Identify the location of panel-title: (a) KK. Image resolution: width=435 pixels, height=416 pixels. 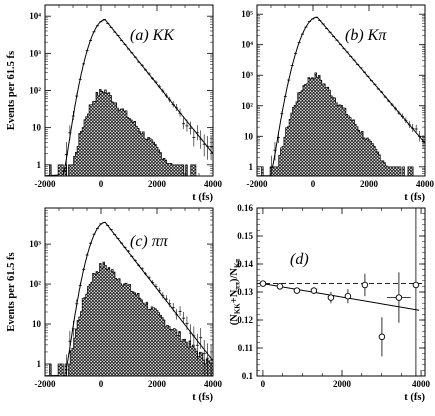
(152, 35).